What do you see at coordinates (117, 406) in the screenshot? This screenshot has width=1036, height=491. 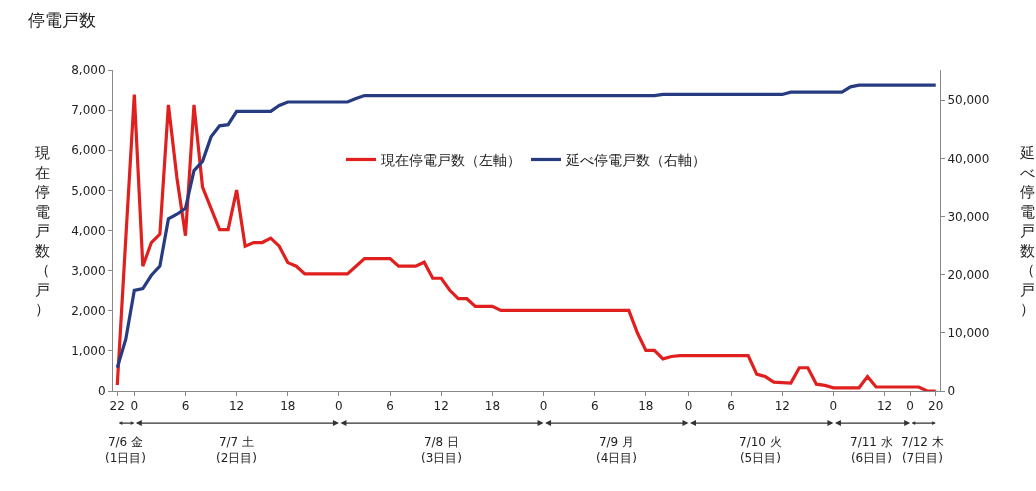 I see `x-tick-label: 22` at bounding box center [117, 406].